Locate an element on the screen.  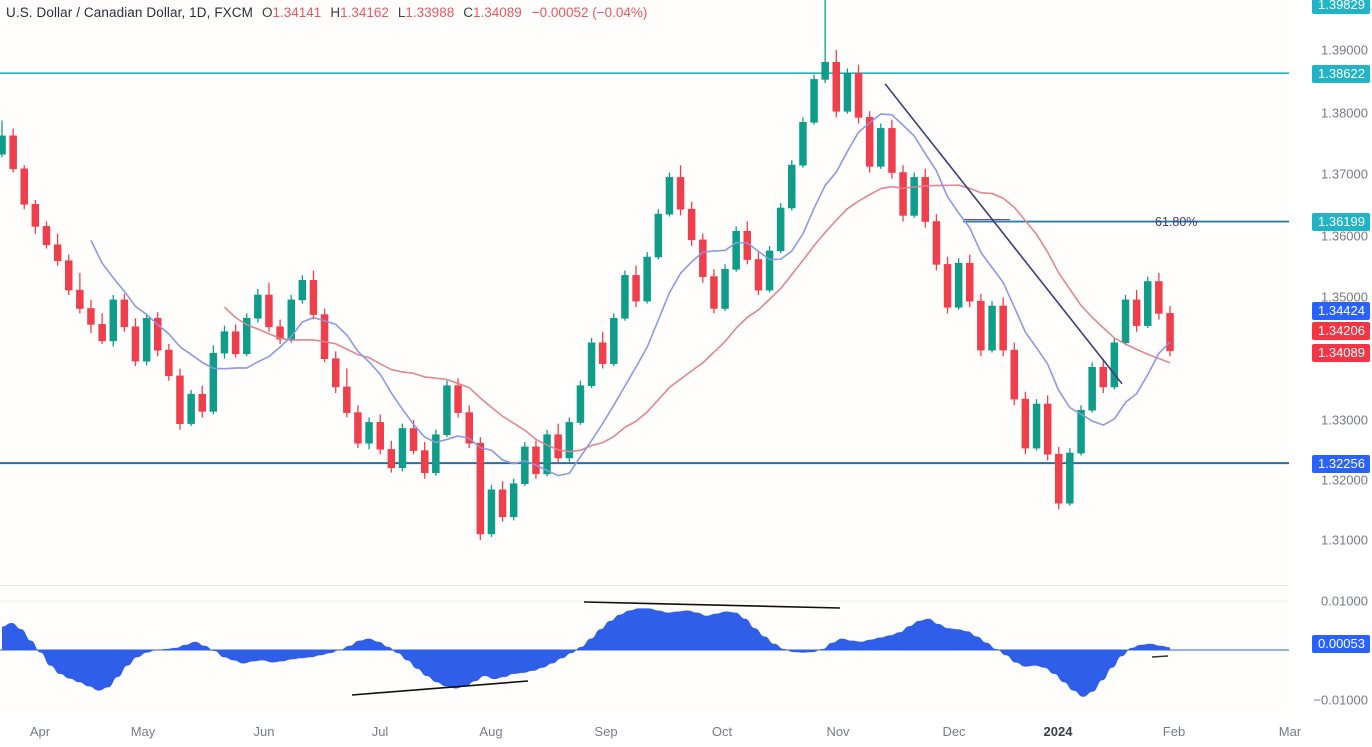
time-tick: Jun is located at coordinates (264, 731).